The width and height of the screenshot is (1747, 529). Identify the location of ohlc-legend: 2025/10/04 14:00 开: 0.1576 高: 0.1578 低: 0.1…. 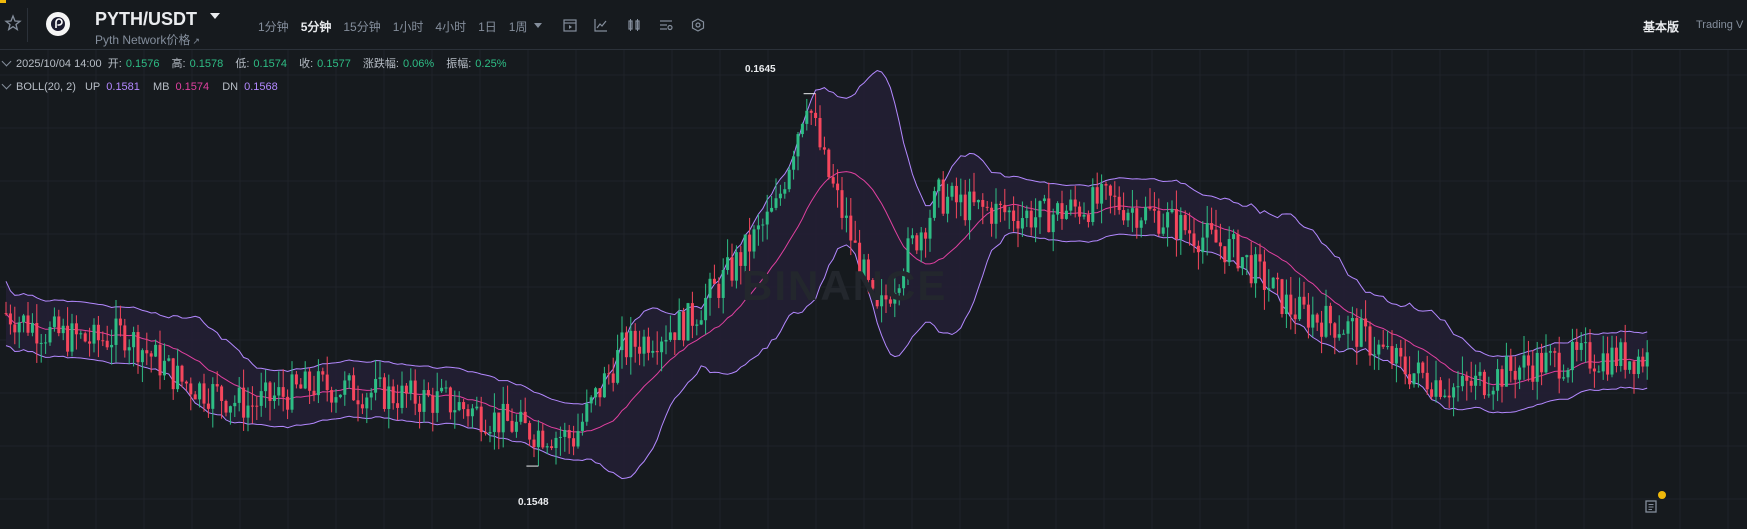
(257, 63).